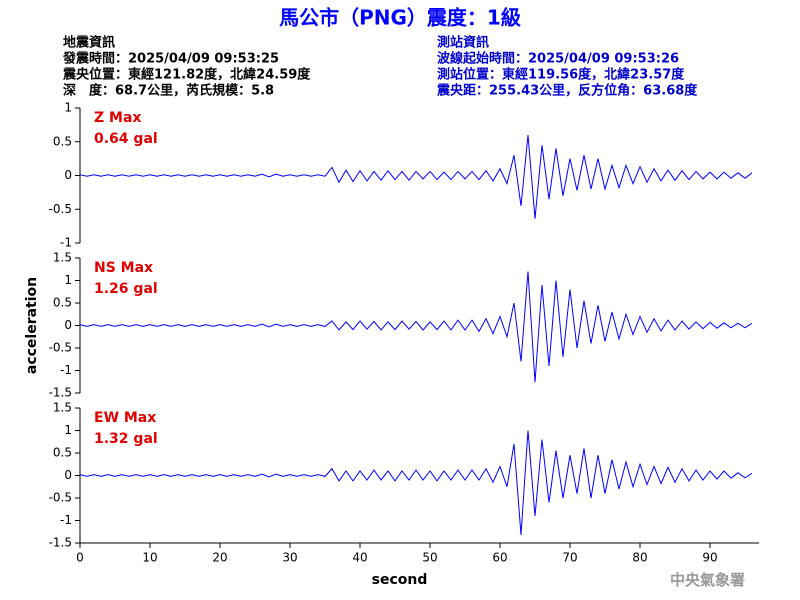 The width and height of the screenshot is (800, 600). Describe the element at coordinates (126, 289) in the screenshot. I see `annotation: 1.26 gal` at that location.